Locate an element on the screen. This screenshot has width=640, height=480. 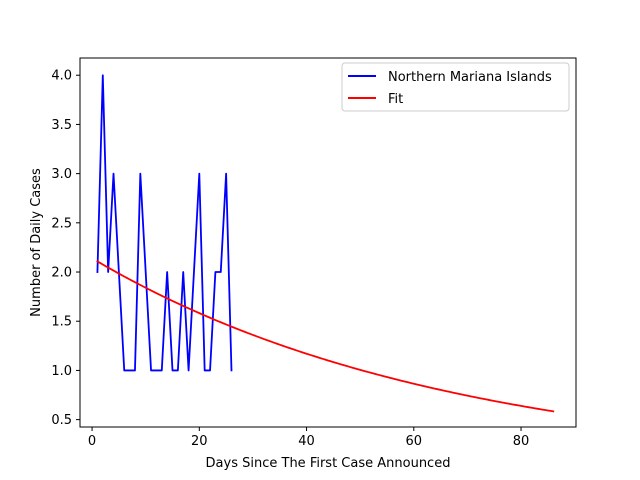
x-tick-label: 80 is located at coordinates (521, 441).